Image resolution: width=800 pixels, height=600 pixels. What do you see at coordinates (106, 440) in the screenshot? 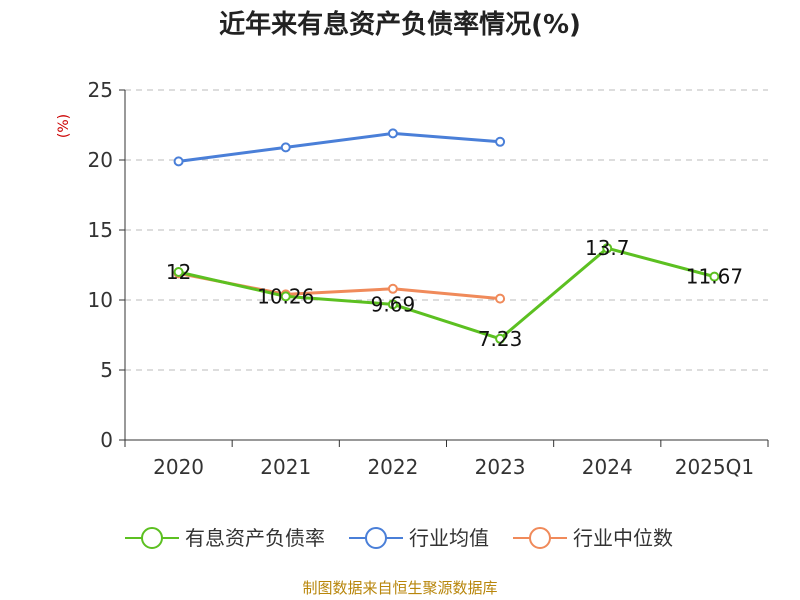
I see `y-tick-label: 0` at bounding box center [106, 440].